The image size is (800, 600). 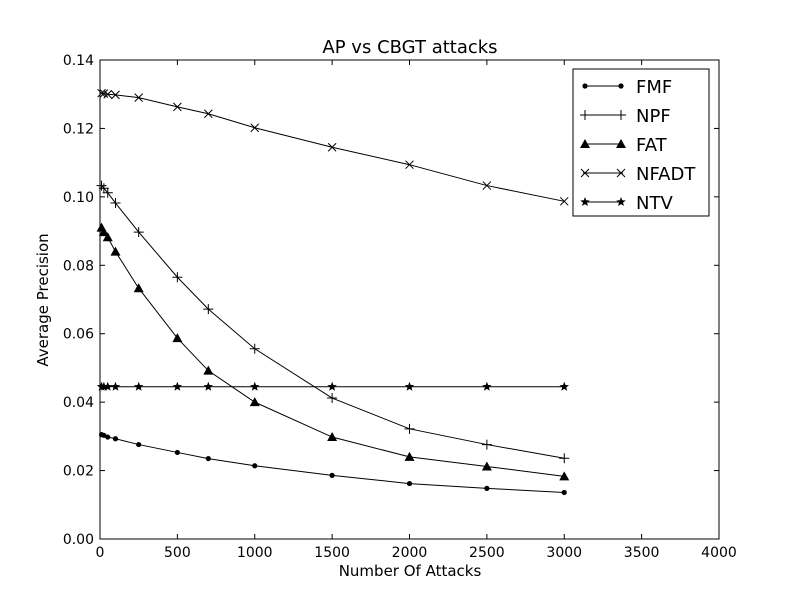 I want to click on y-tick-label: 0.12, so click(x=78, y=129).